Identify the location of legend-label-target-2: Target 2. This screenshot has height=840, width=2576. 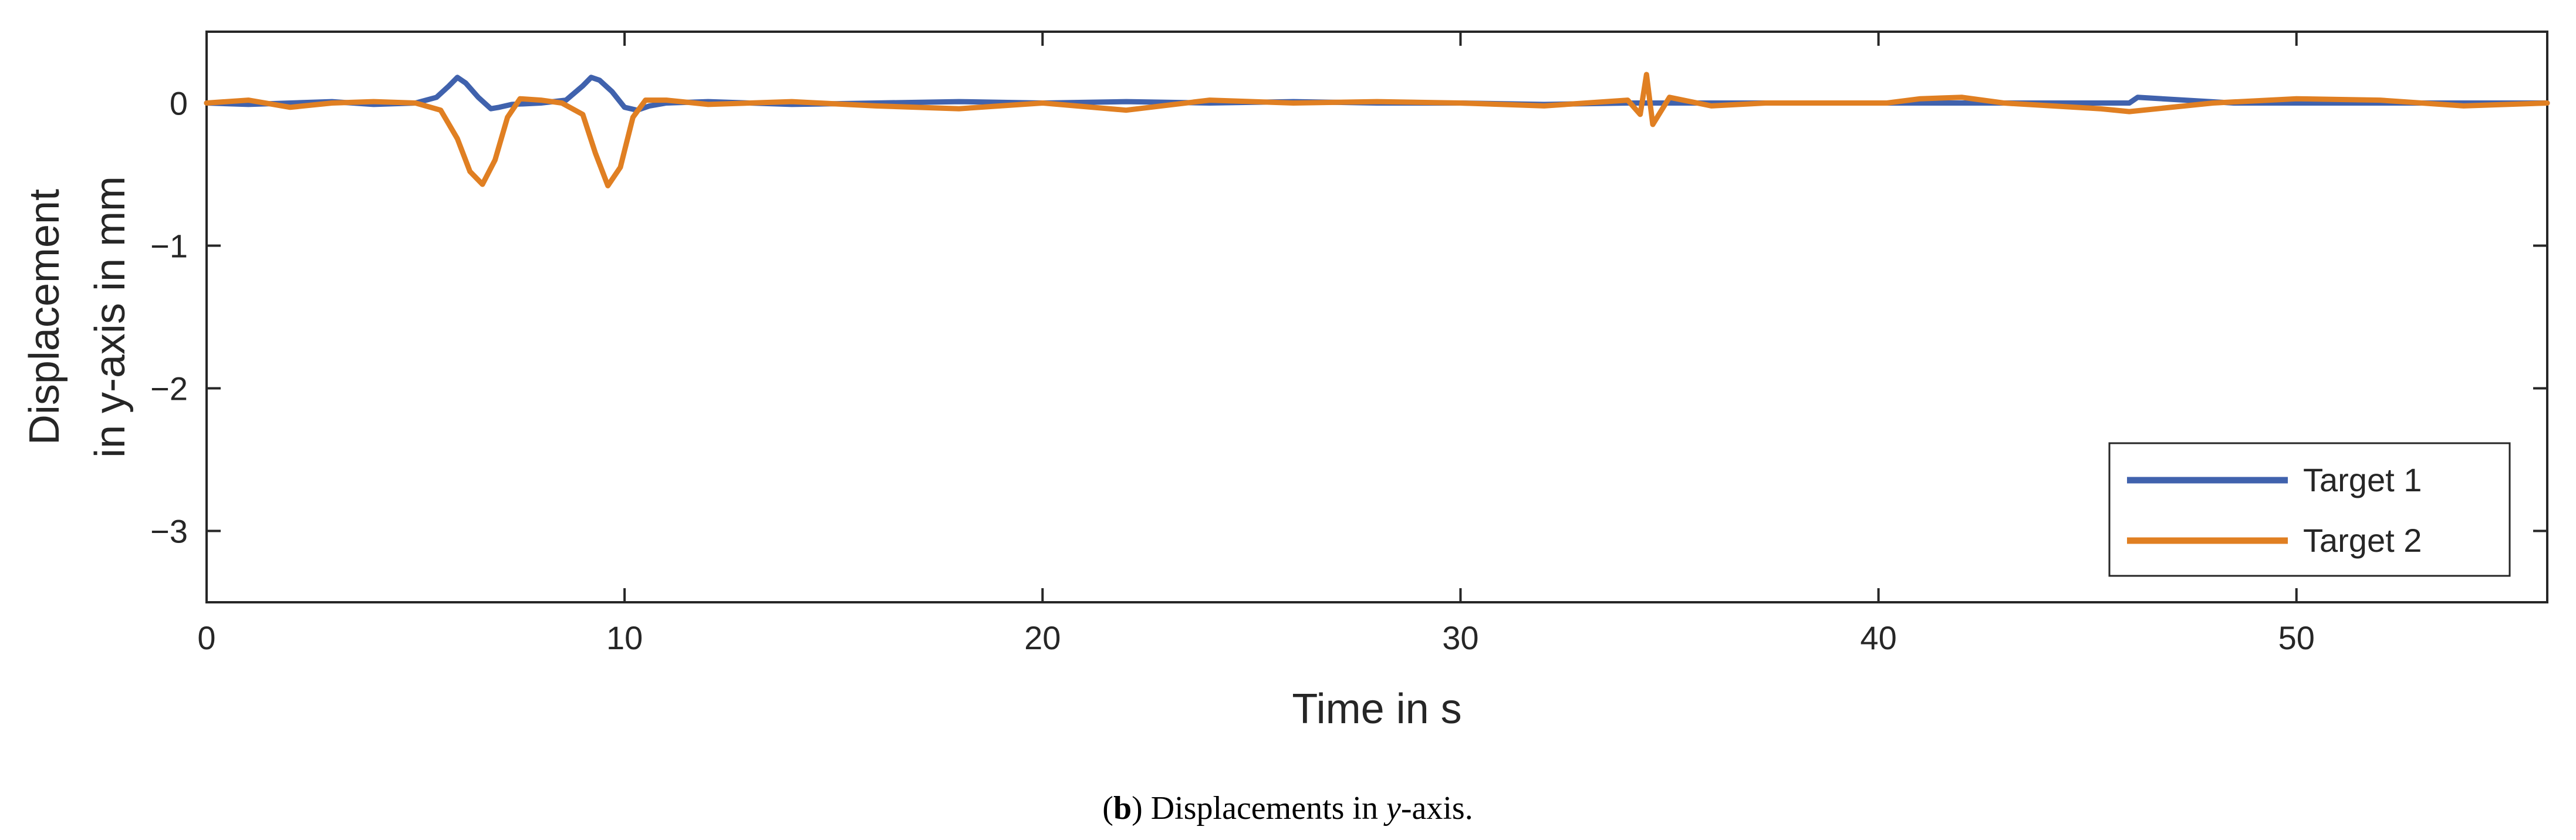
(2362, 540).